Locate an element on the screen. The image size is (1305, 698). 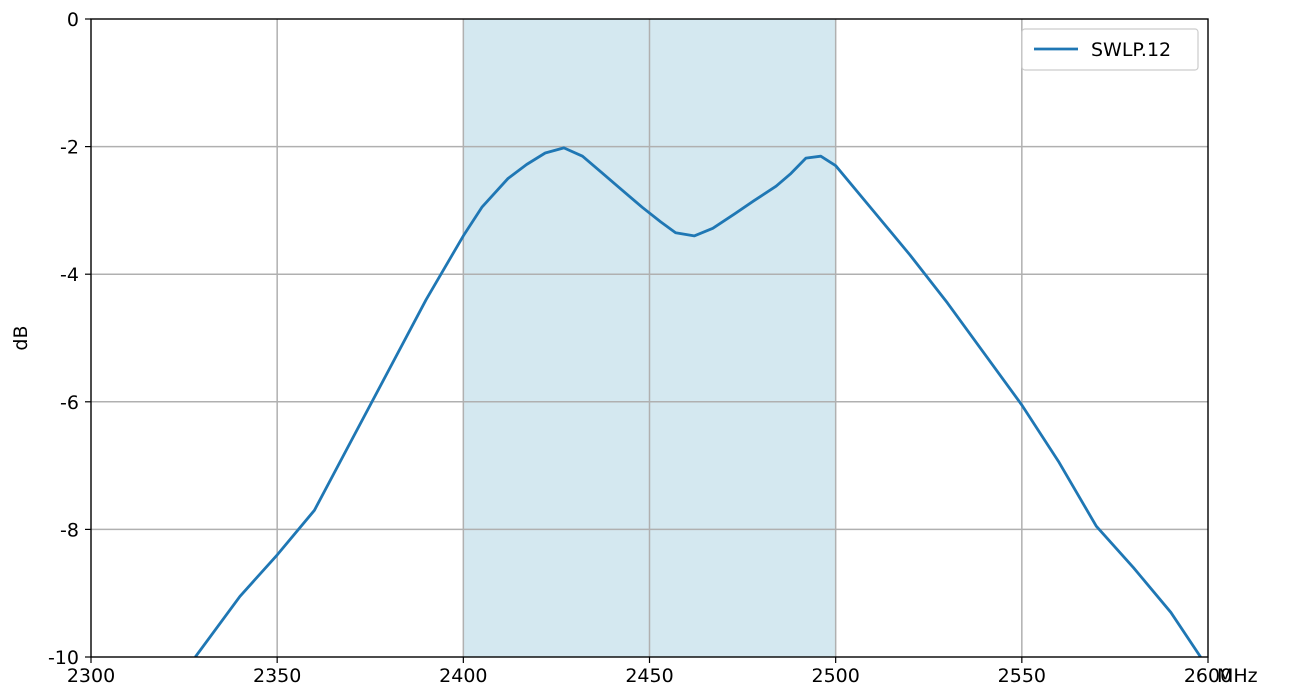
y-tick-label: -4 is located at coordinates (69, 275).